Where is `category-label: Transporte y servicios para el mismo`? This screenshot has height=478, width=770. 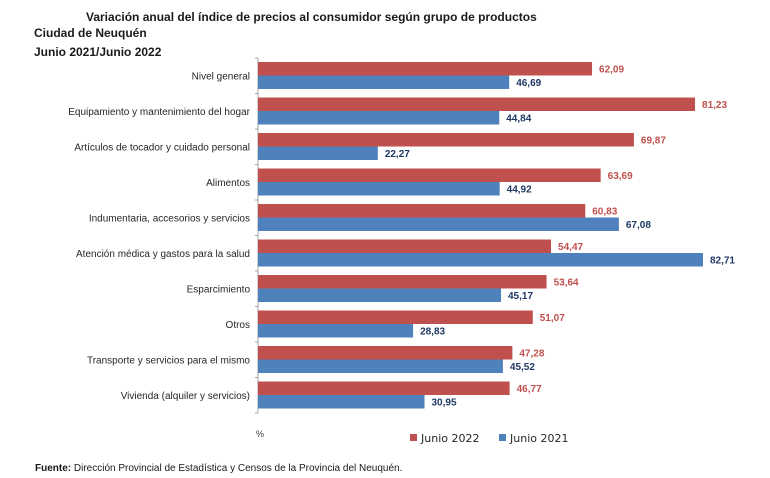
category-label: Transporte y servicios para el mismo is located at coordinates (168, 360).